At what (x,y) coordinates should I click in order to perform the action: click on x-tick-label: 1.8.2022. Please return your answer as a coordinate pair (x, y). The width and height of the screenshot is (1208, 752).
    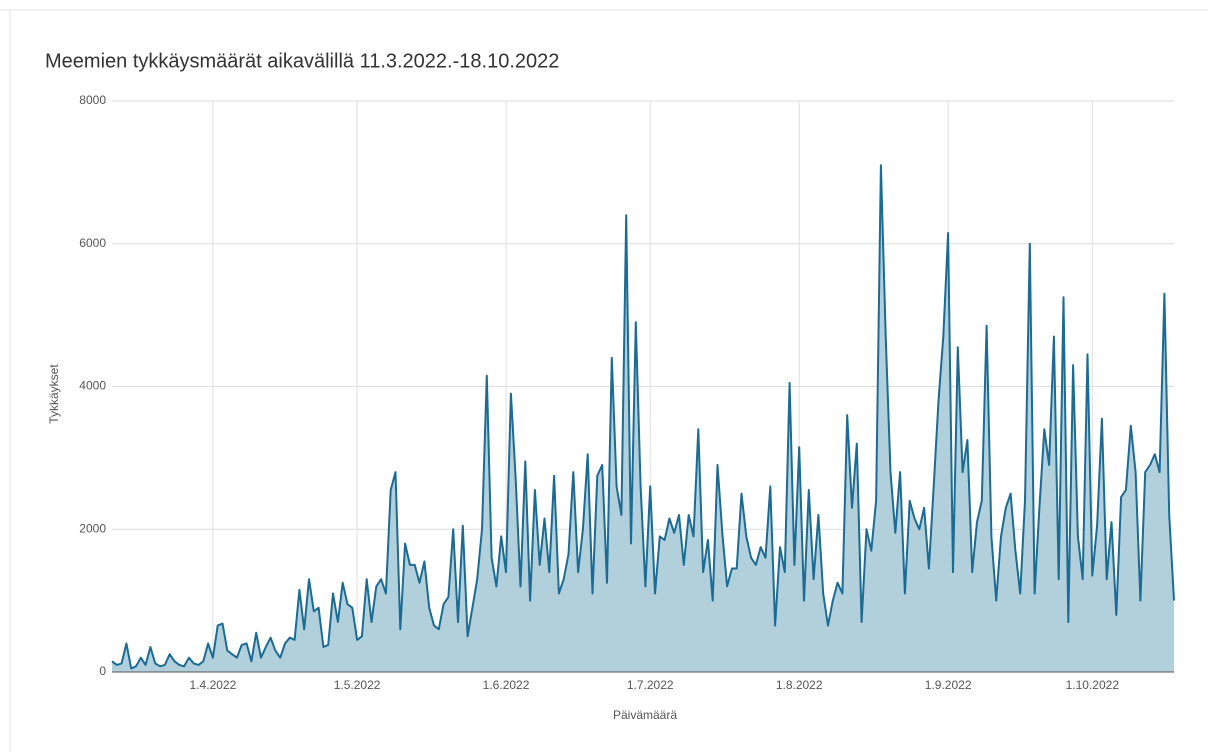
    Looking at the image, I should click on (799, 685).